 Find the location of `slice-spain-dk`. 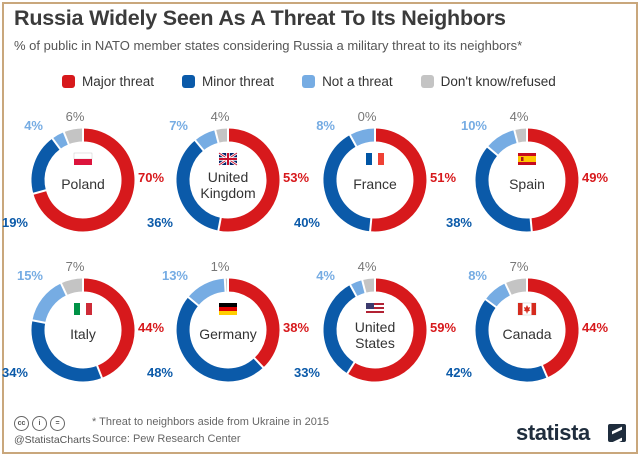

slice-spain-dk is located at coordinates (521, 135).